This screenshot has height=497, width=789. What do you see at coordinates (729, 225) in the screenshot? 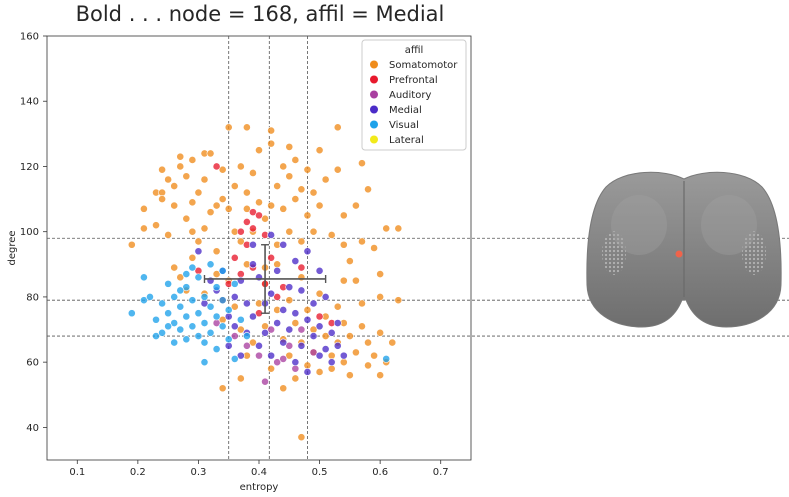
I see `right-shade` at bounding box center [729, 225].